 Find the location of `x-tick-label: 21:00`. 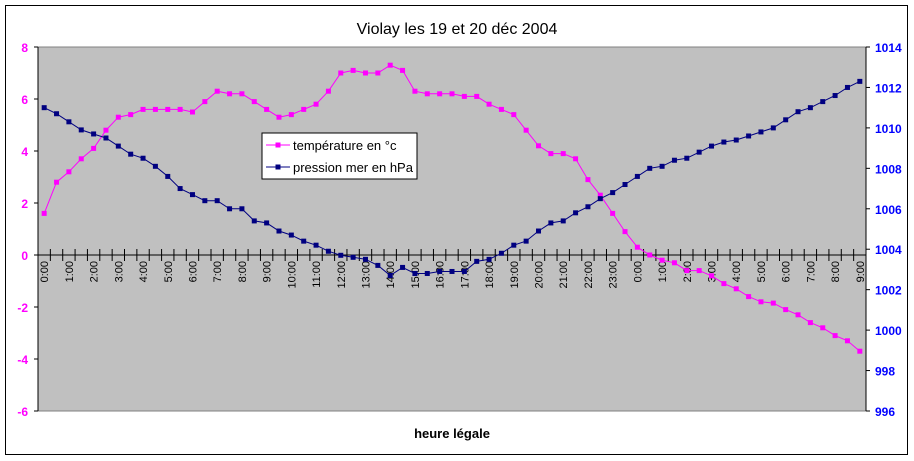

x-tick-label: 21:00 is located at coordinates (564, 275).